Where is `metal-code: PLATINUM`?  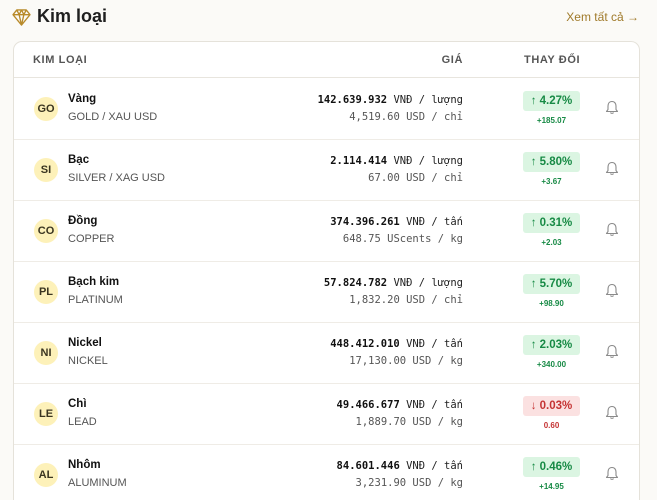 metal-code: PLATINUM is located at coordinates (95, 300).